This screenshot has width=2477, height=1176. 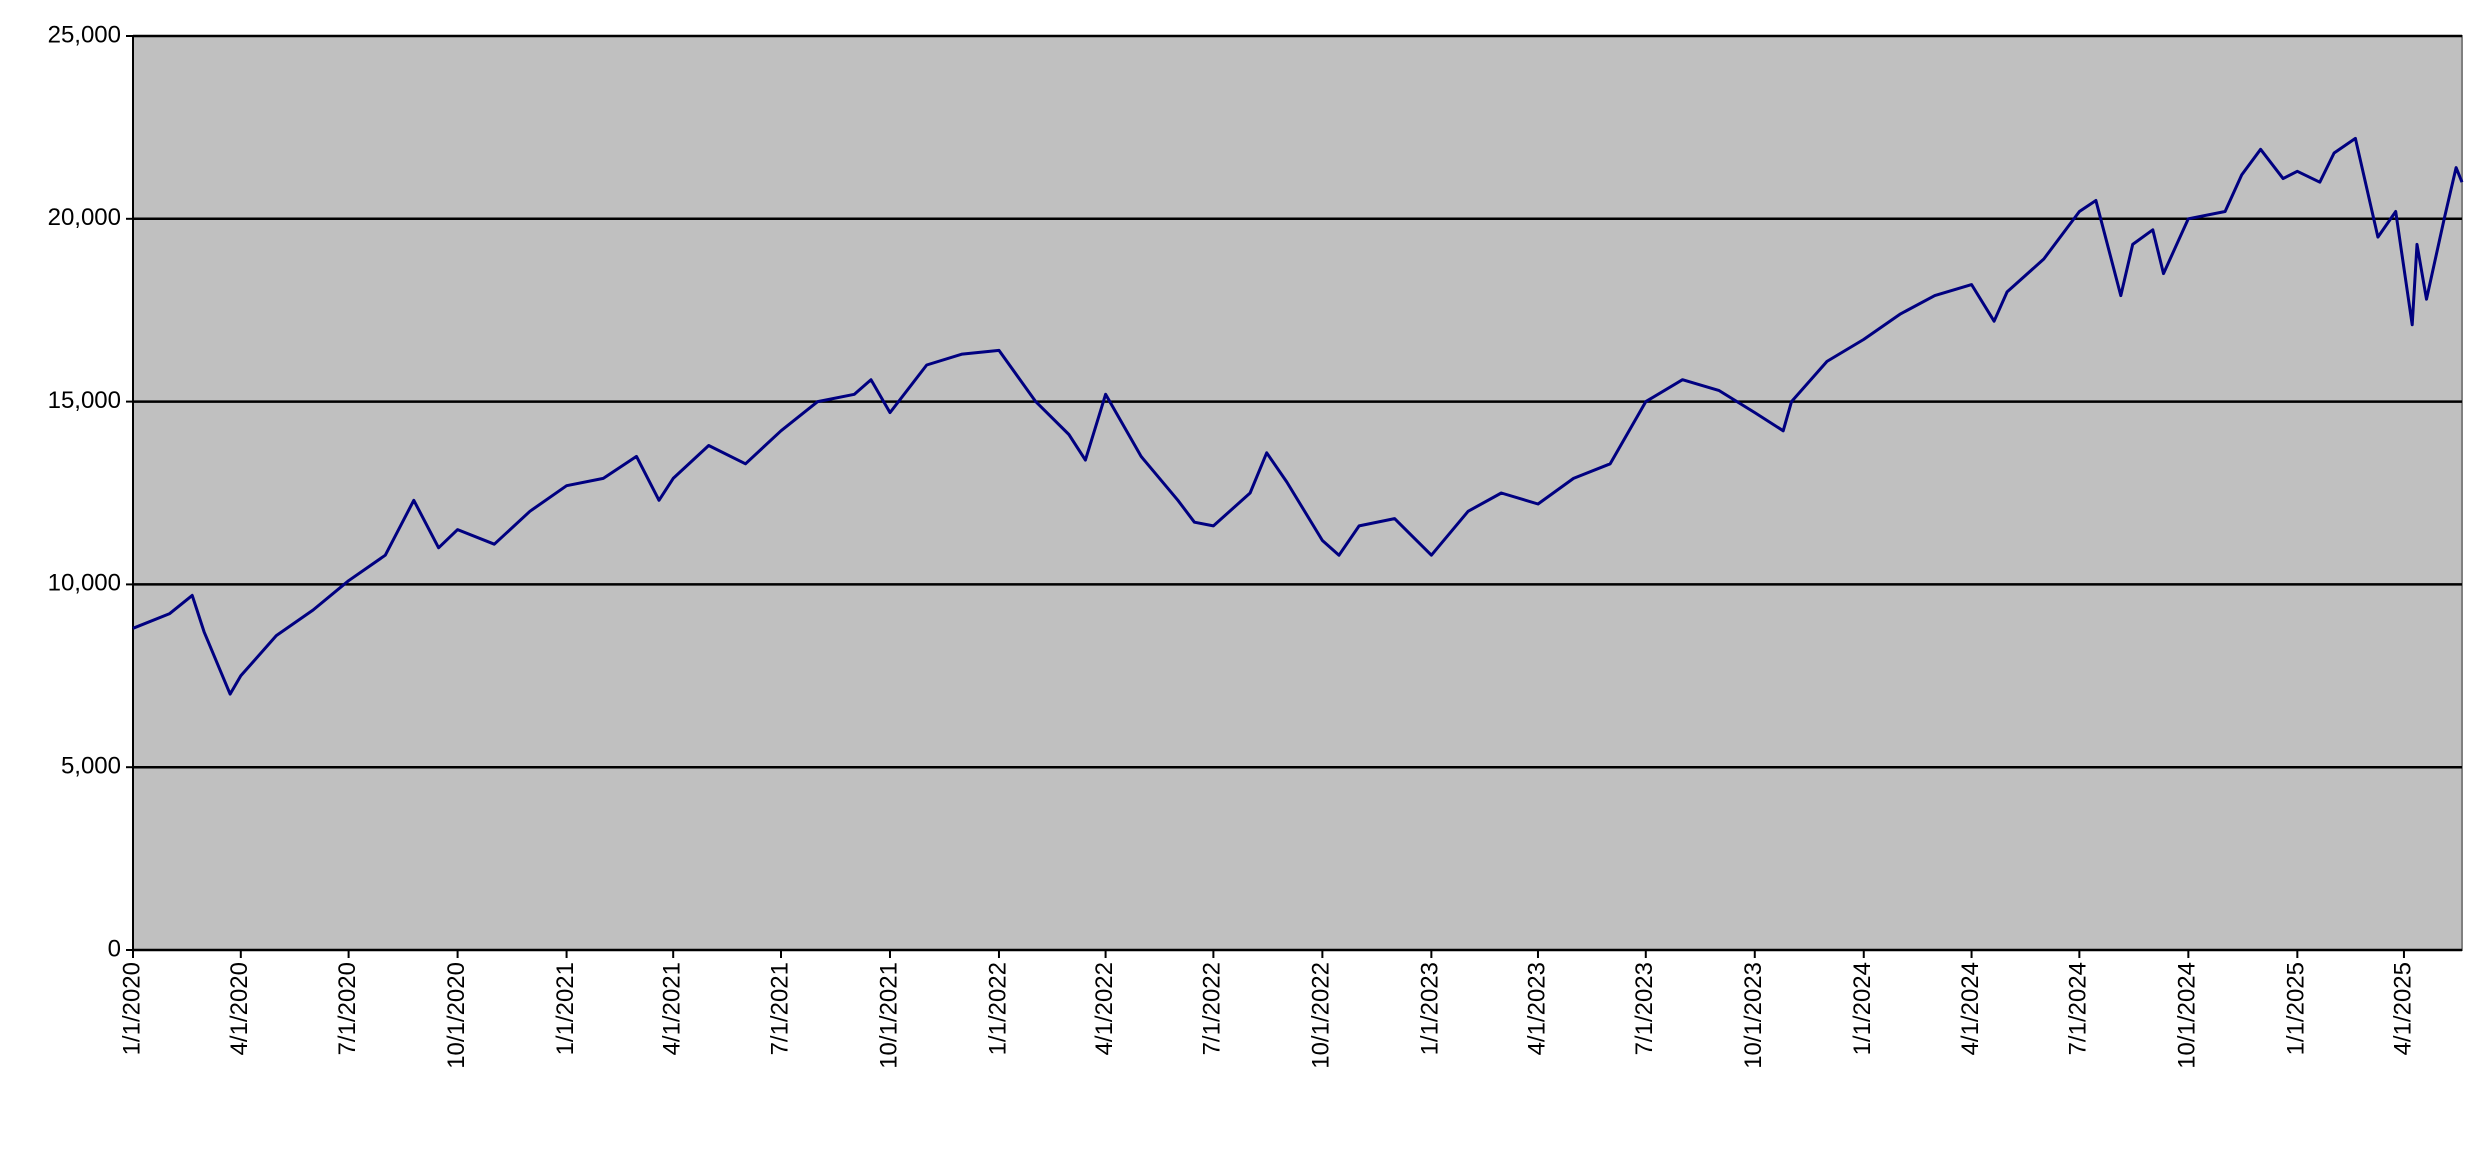 What do you see at coordinates (1644, 1008) in the screenshot?
I see `x-tick-label: 7/1/2023` at bounding box center [1644, 1008].